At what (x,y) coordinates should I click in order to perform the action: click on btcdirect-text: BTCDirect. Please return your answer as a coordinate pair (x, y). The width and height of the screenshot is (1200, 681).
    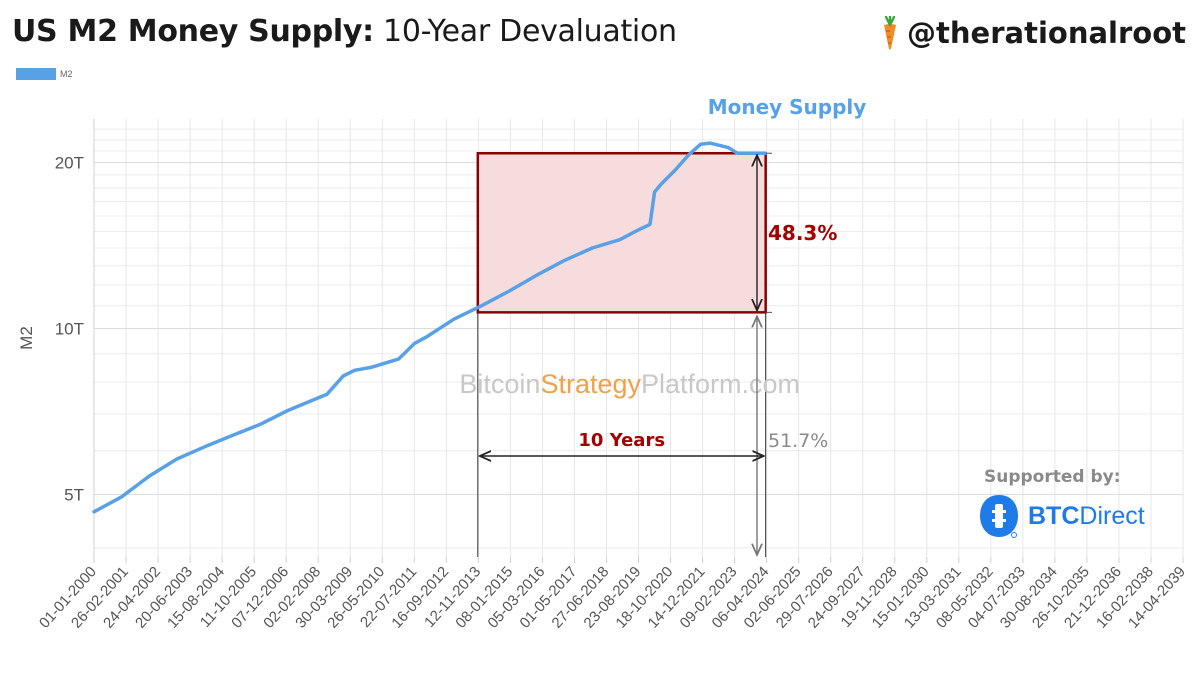
    Looking at the image, I should click on (1086, 516).